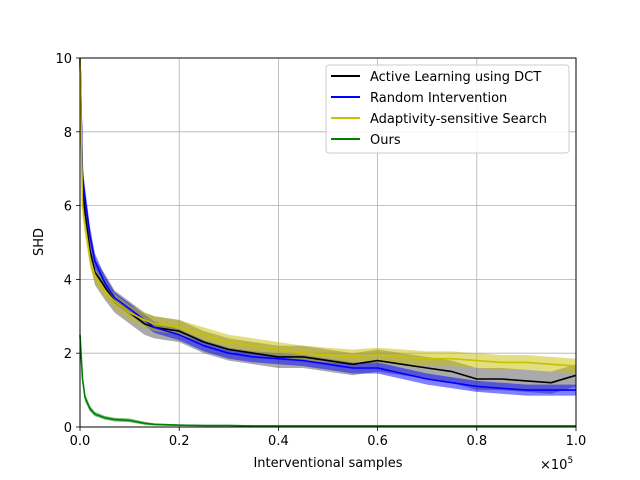 The width and height of the screenshot is (640, 480). What do you see at coordinates (327, 463) in the screenshot?
I see `x-axis-label: Interventional samples` at bounding box center [327, 463].